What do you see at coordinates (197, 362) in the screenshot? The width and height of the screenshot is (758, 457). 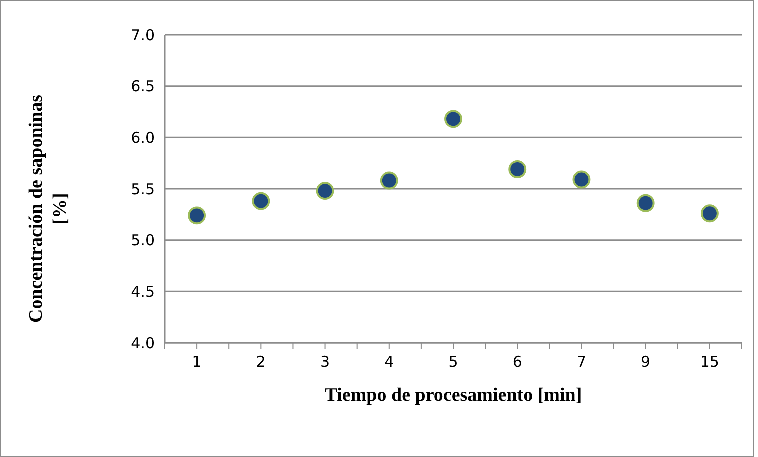 I see `x-tick-label: 1` at bounding box center [197, 362].